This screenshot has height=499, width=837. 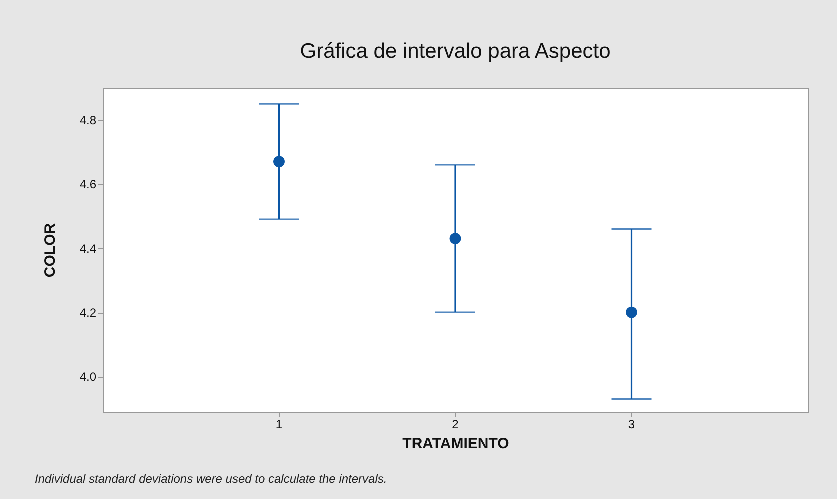 I want to click on x-tick-label: 1, so click(x=279, y=425).